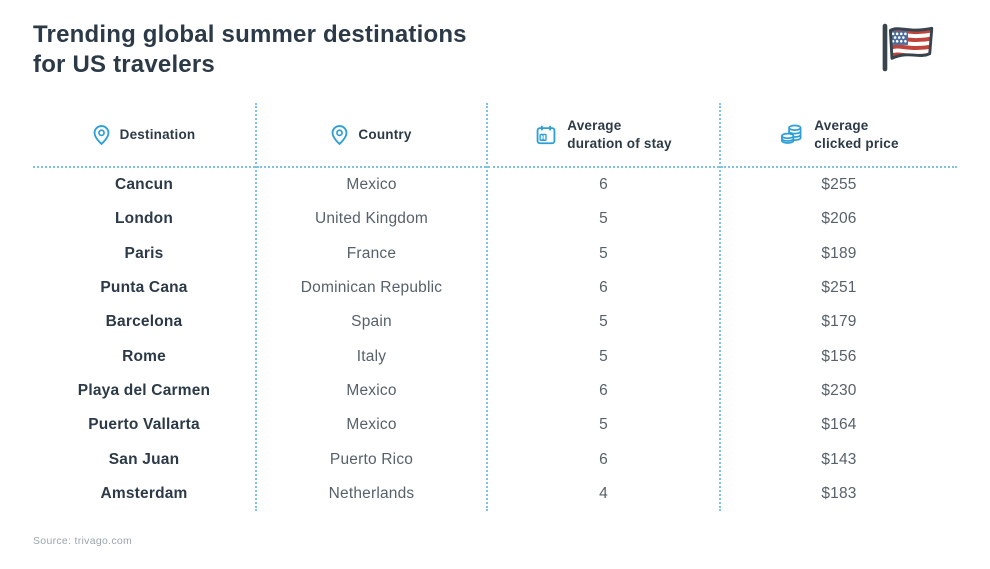 Image resolution: width=990 pixels, height=569 pixels. I want to click on destination-cell: London, so click(143, 219).